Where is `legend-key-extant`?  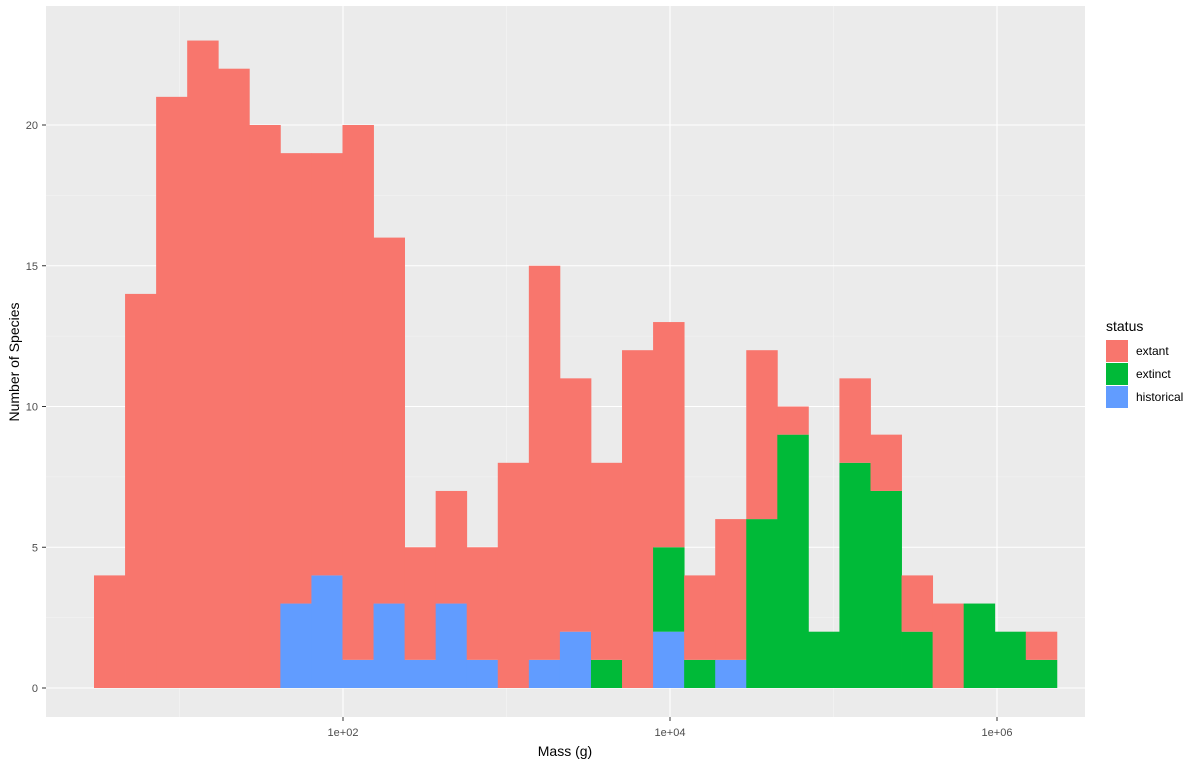 legend-key-extant is located at coordinates (1117, 351).